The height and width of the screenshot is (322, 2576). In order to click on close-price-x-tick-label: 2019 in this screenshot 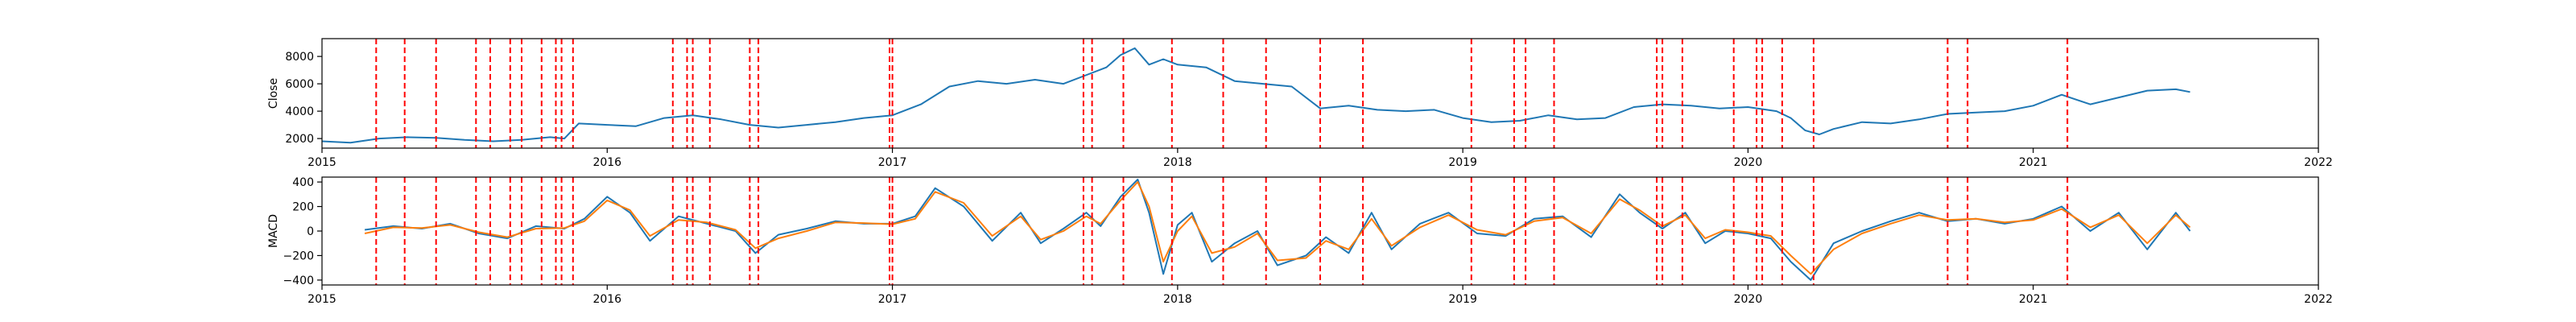, I will do `click(1462, 162)`.